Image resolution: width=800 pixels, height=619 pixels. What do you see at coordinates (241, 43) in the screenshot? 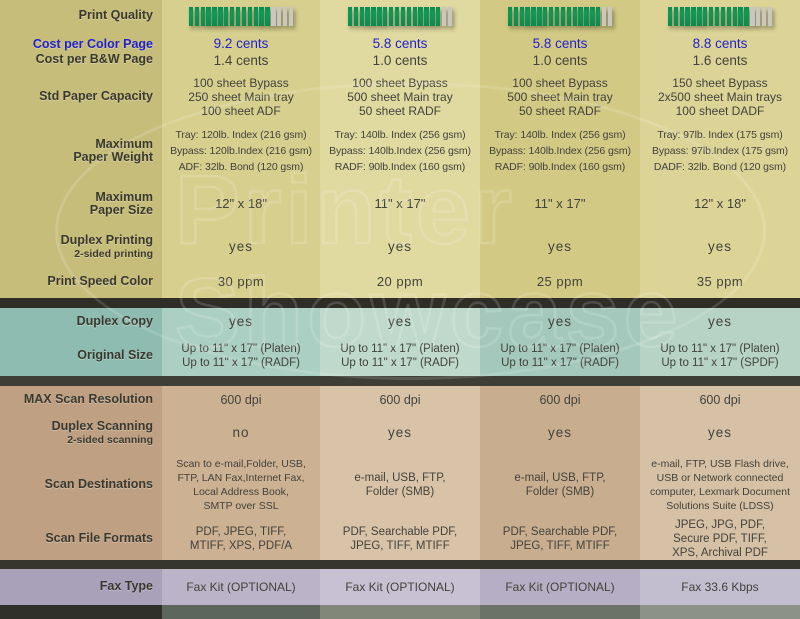
I see `cost-color-value: 9.2 cents` at bounding box center [241, 43].